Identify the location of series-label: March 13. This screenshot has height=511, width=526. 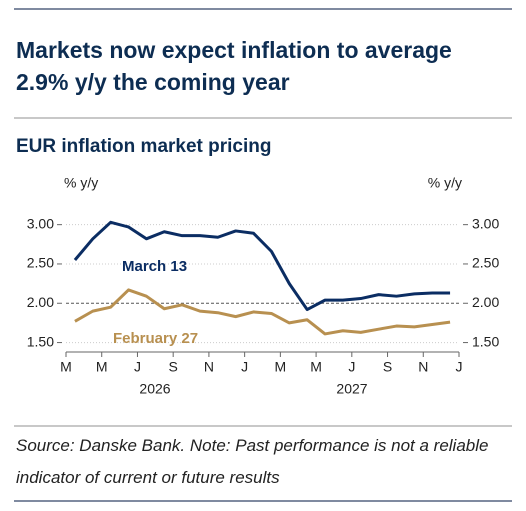
(154, 266).